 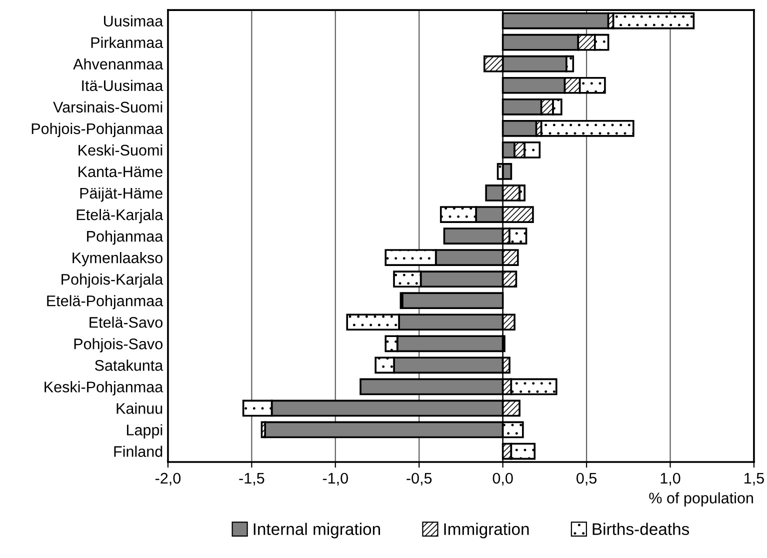 What do you see at coordinates (126, 322) in the screenshot?
I see `y-tick-label: Etelä-Savo` at bounding box center [126, 322].